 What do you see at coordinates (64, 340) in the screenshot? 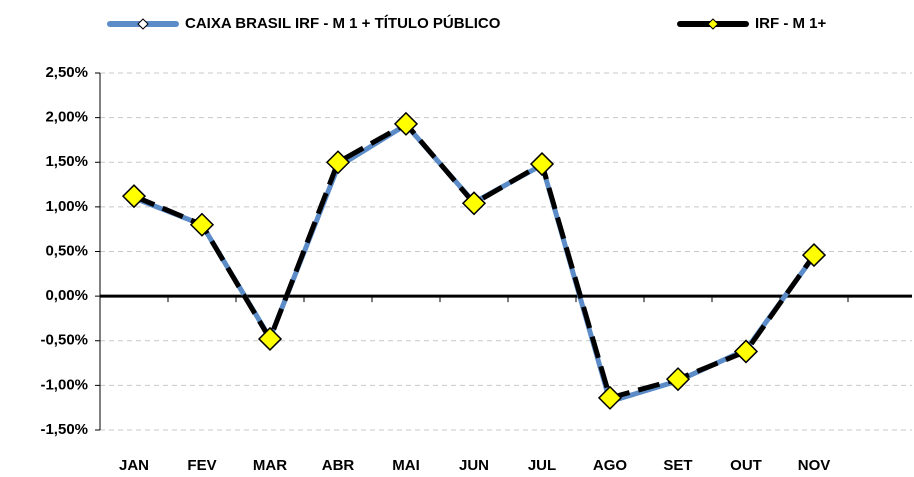
I see `y-tick-label: -0,50%` at bounding box center [64, 340].